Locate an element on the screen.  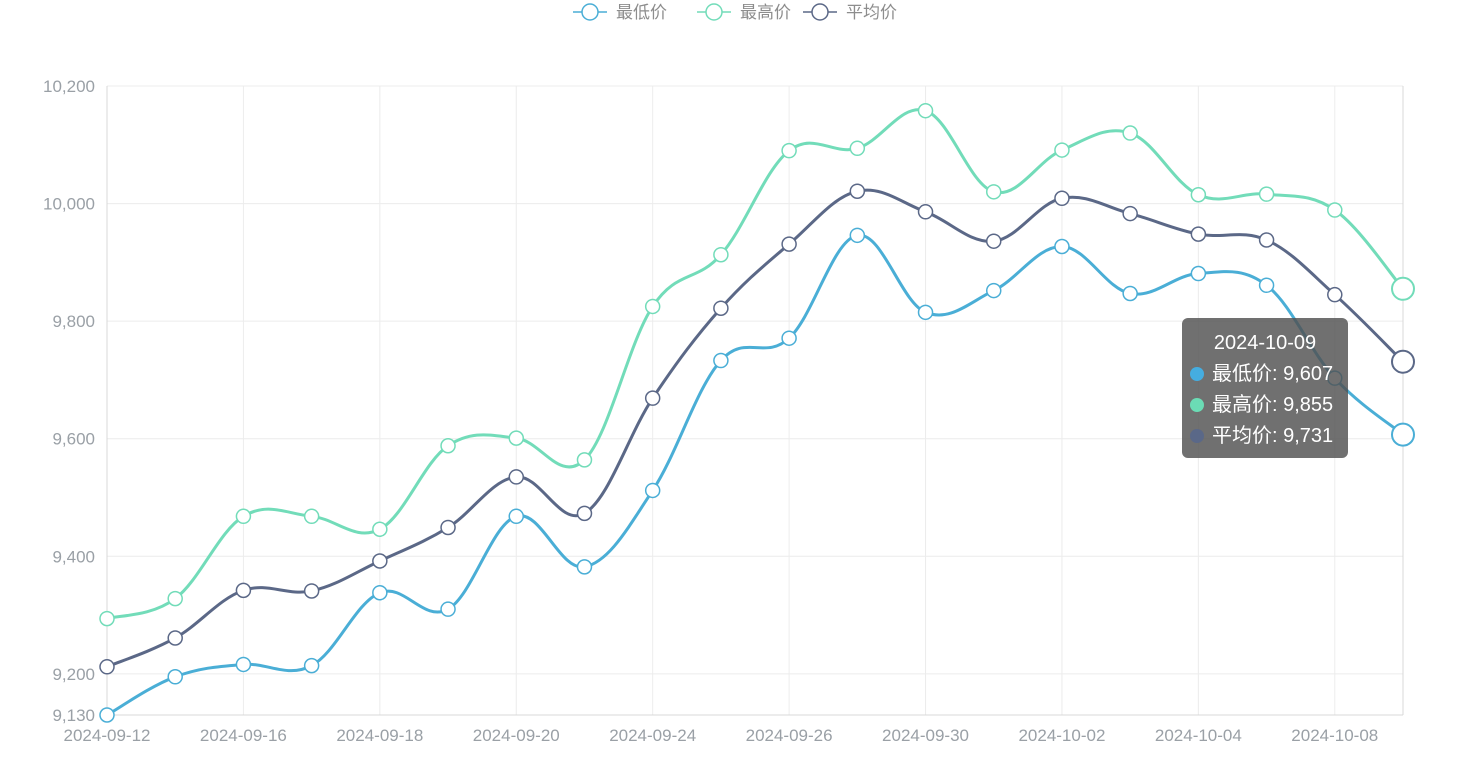
legend-item-avg: 平均价 is located at coordinates (850, 12).